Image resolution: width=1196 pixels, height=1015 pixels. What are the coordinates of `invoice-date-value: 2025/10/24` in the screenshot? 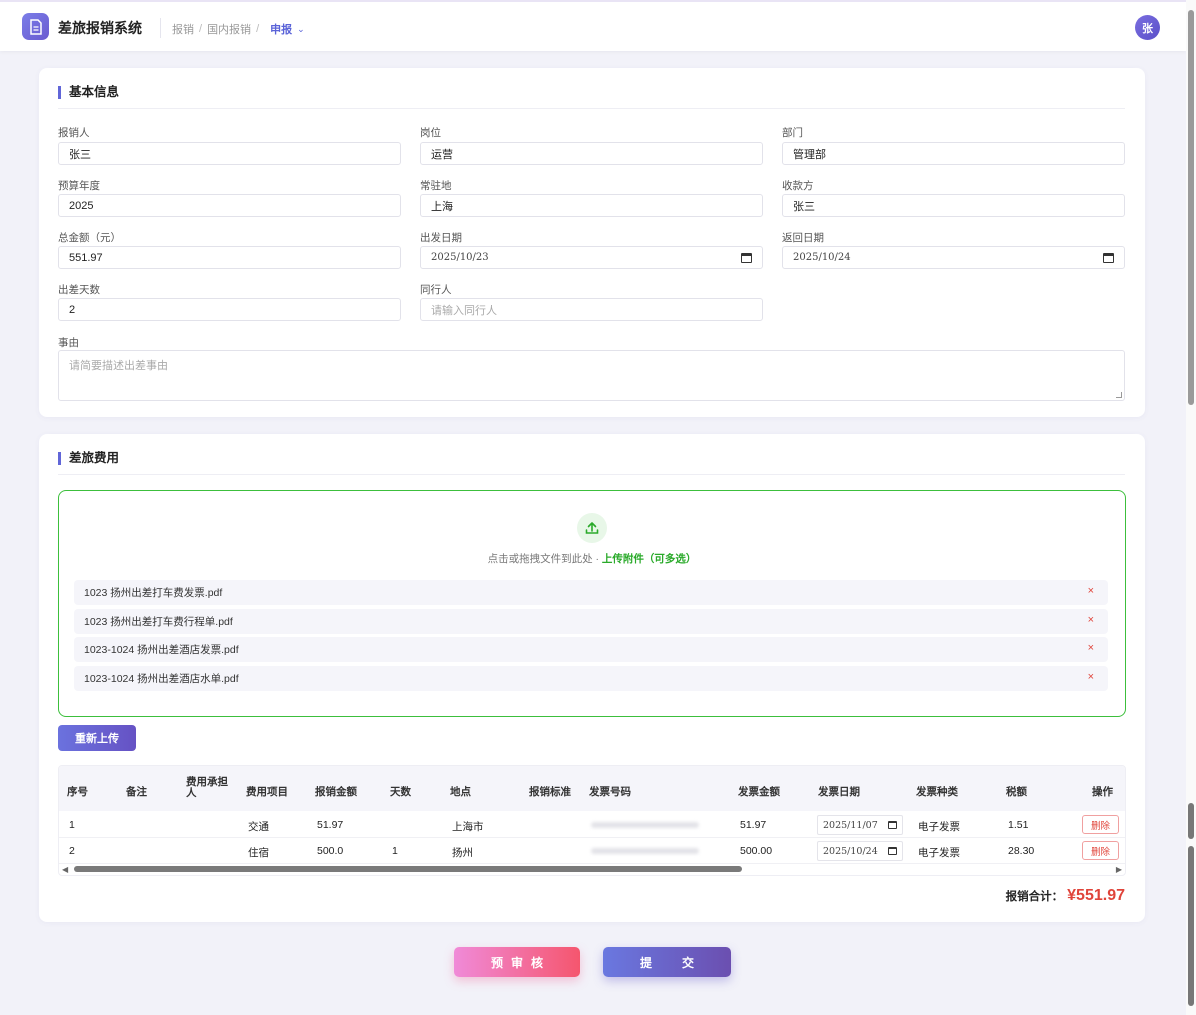 It's located at (850, 851).